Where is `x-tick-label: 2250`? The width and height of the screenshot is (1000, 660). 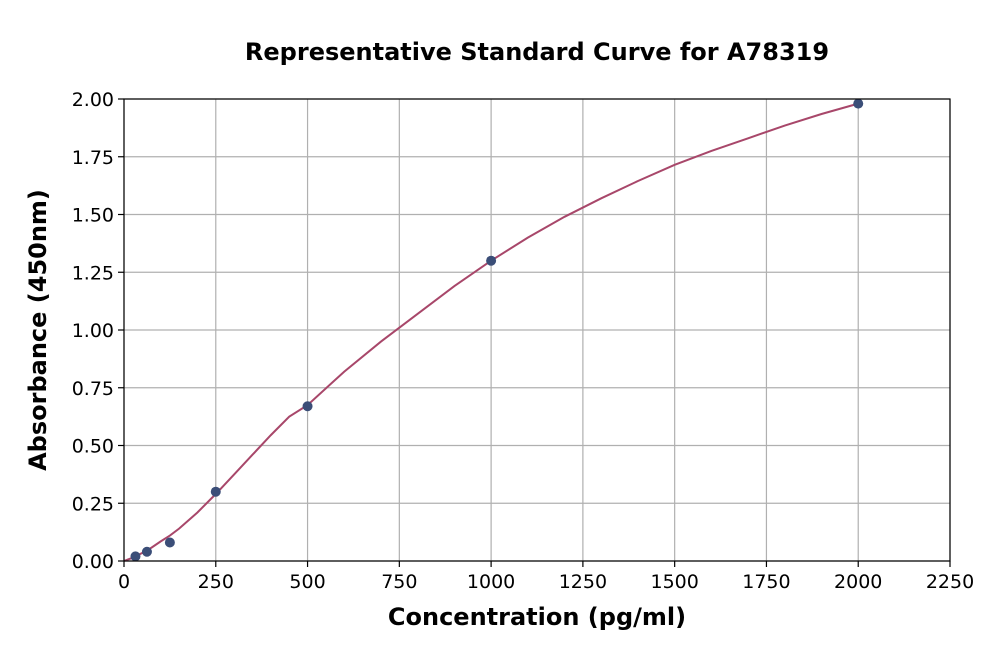
x-tick-label: 2250 is located at coordinates (950, 582).